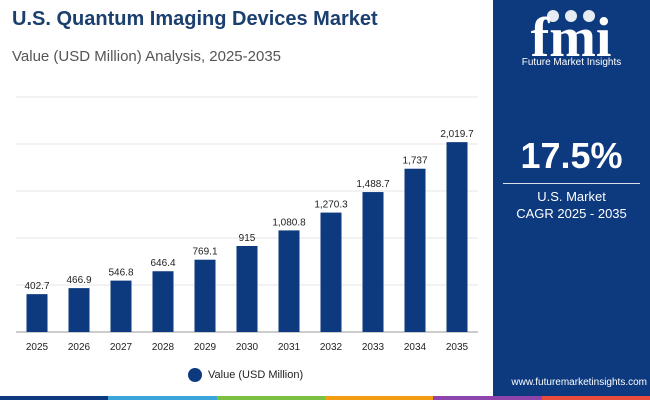 The height and width of the screenshot is (400, 650). What do you see at coordinates (331, 272) in the screenshot?
I see `bar-2032` at bounding box center [331, 272].